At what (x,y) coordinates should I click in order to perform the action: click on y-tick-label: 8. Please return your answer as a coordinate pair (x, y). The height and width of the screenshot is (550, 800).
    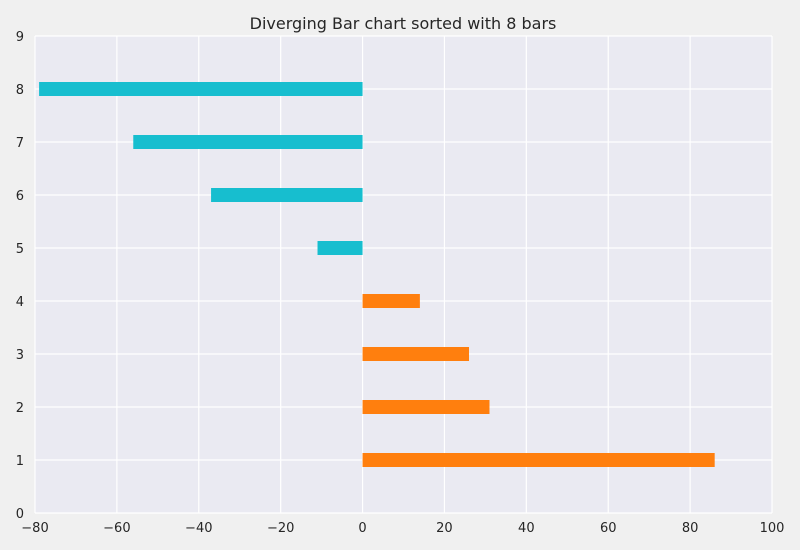
    Looking at the image, I should click on (20, 90).